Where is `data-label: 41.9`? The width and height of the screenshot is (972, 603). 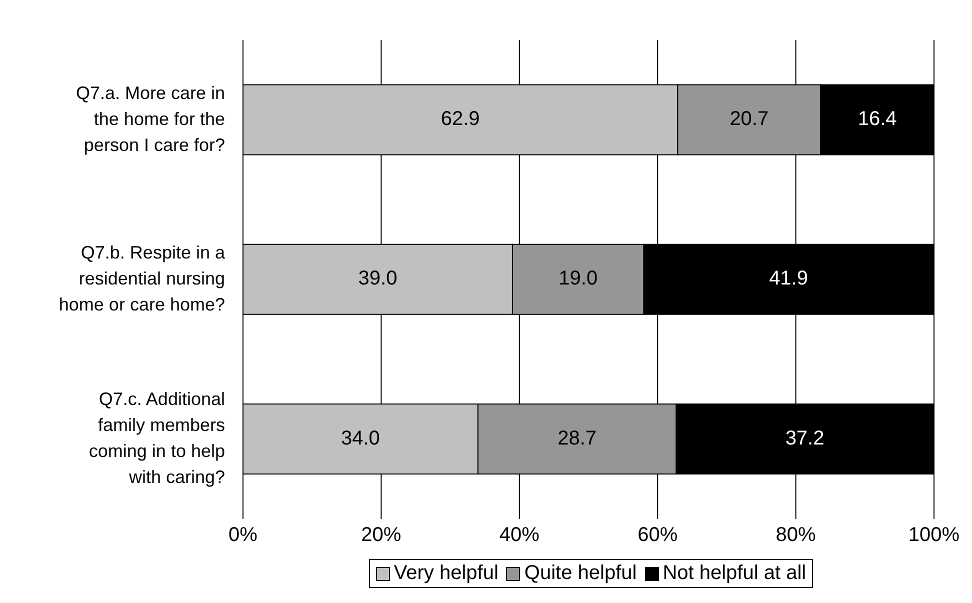 data-label: 41.9 is located at coordinates (788, 279).